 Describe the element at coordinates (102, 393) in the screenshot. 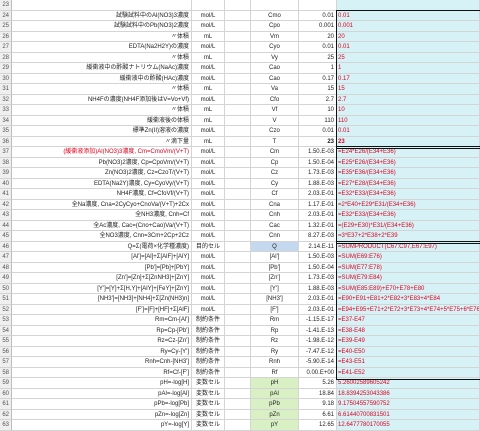

I see `cell-description: pAl=-log[Al]` at that location.